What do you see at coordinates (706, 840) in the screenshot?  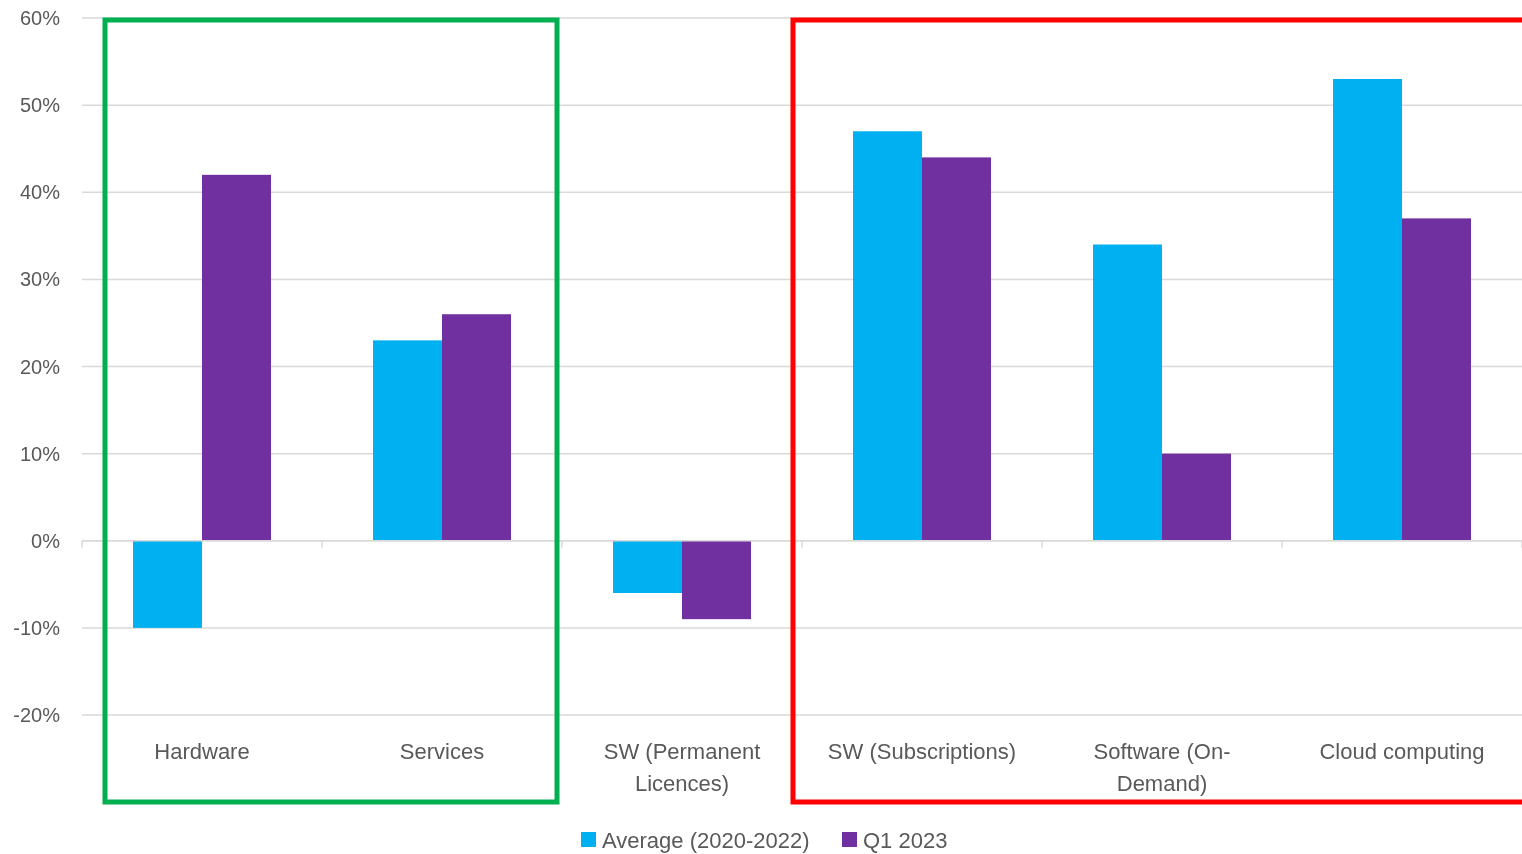 I see `legend-label: Average (2020-2022)` at bounding box center [706, 840].